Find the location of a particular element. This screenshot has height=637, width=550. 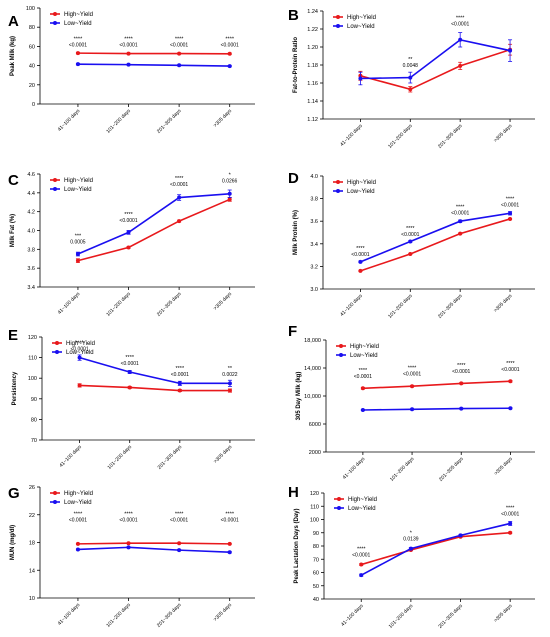

p-value-label: 0.0005 is located at coordinates (78, 243).